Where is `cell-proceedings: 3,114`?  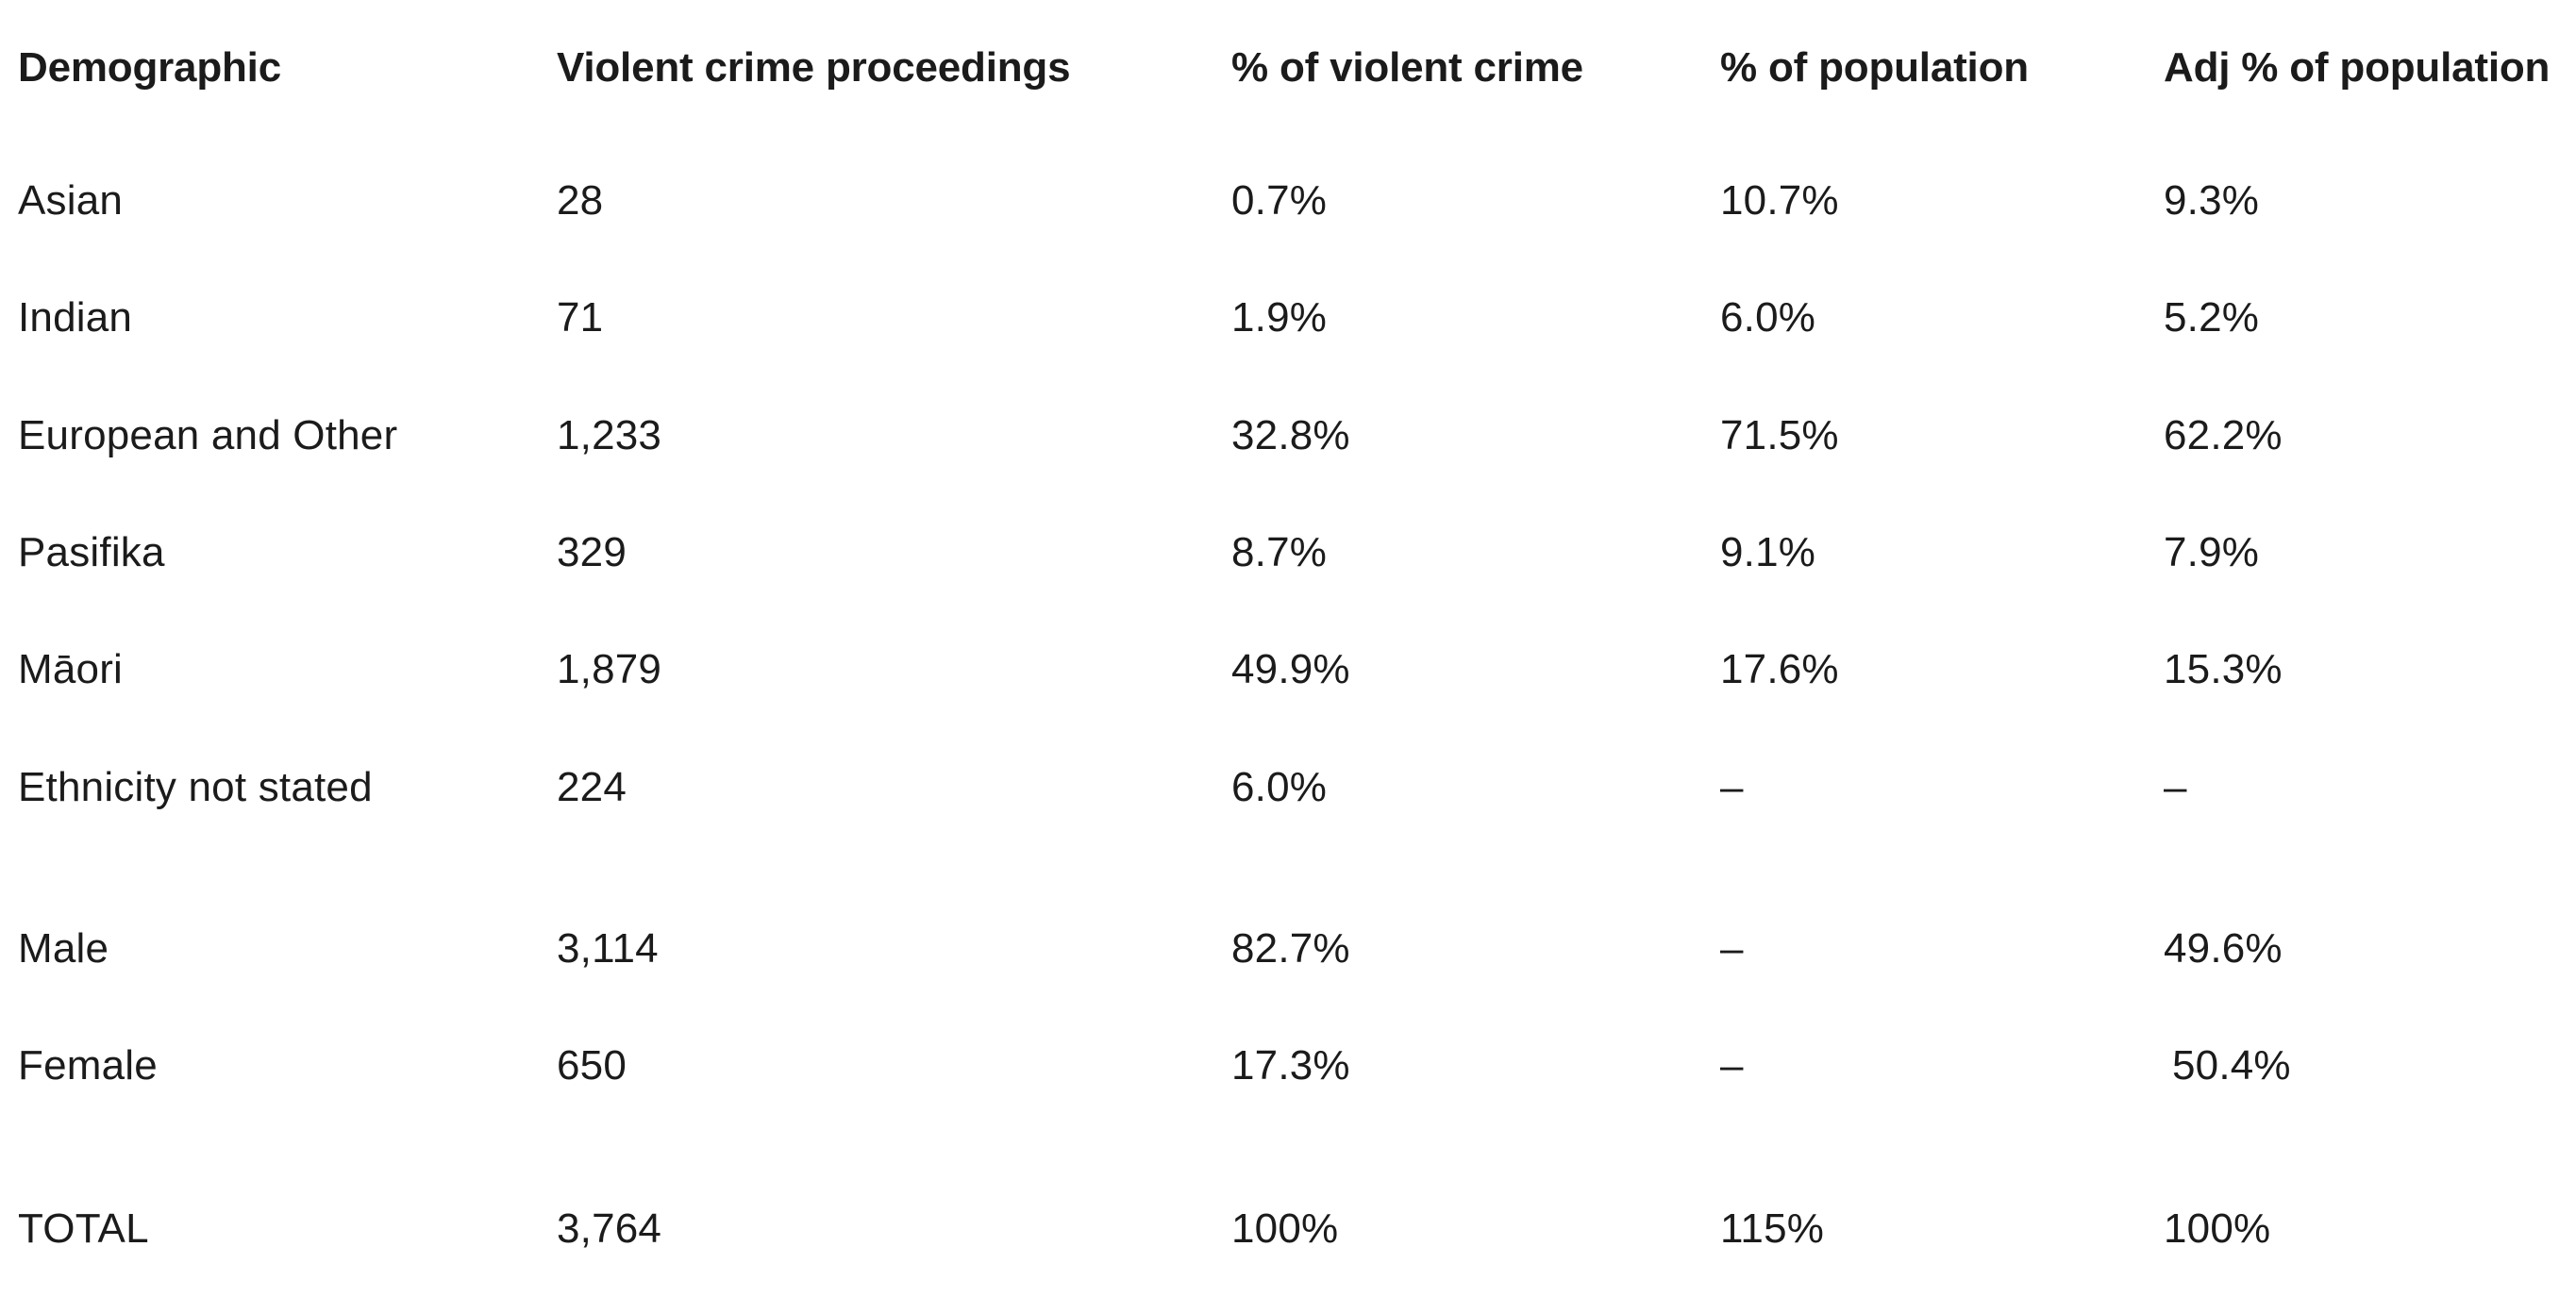
cell-proceedings: 3,114 is located at coordinates (608, 949).